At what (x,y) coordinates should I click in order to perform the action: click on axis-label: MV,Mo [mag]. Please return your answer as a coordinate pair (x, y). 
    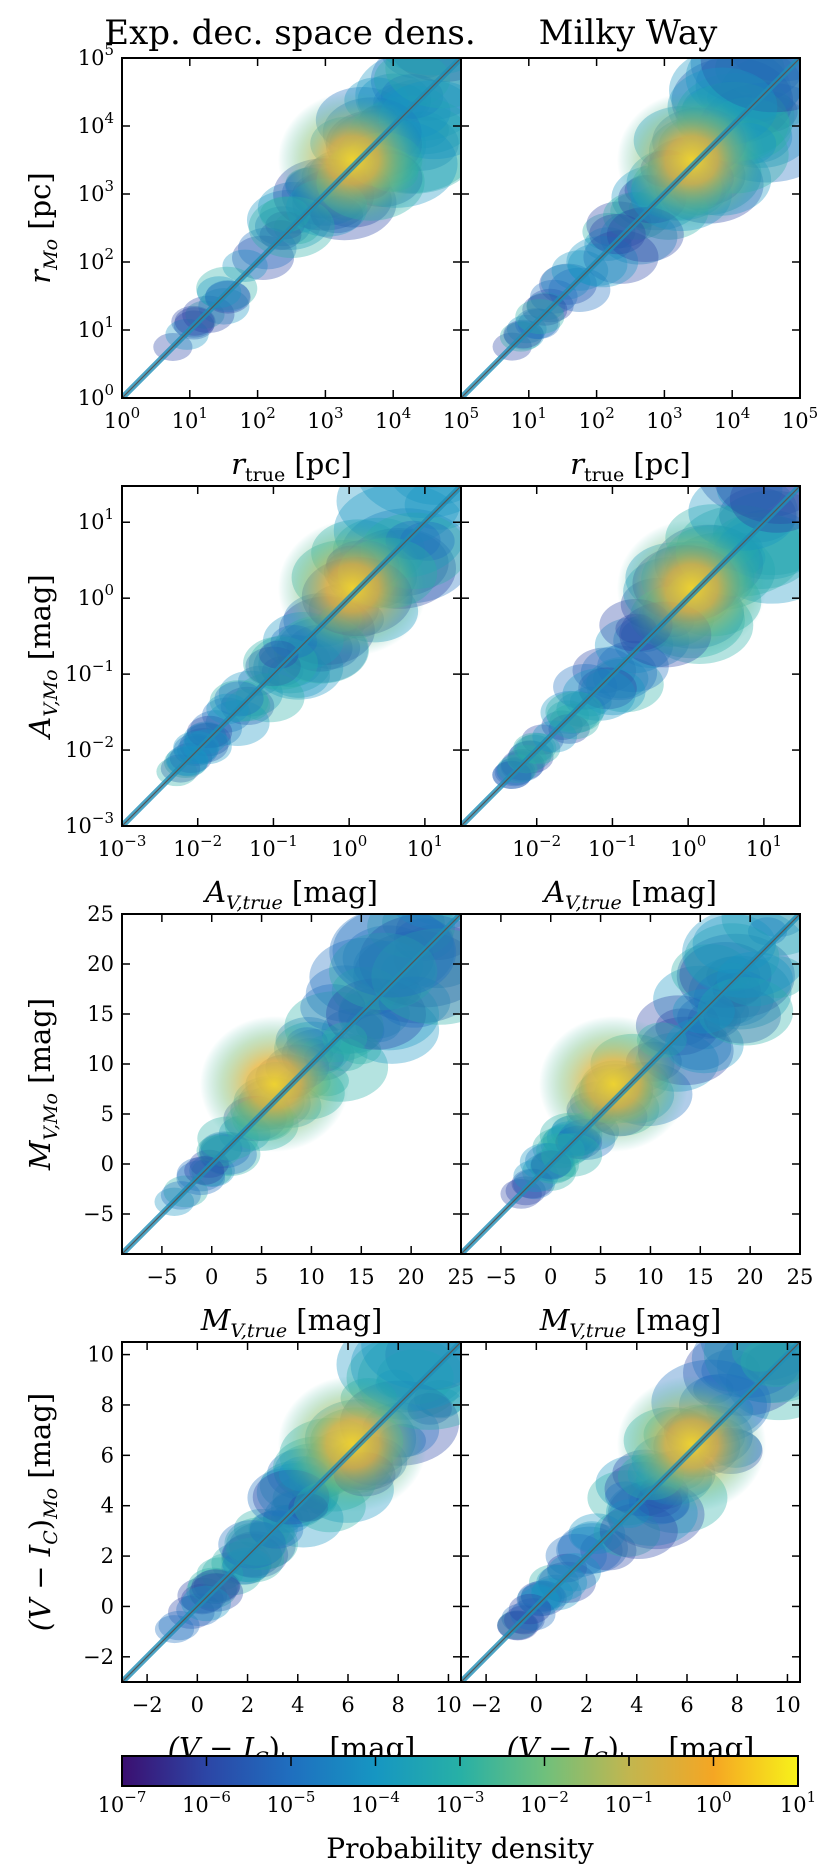
    Looking at the image, I should click on (42, 1084).